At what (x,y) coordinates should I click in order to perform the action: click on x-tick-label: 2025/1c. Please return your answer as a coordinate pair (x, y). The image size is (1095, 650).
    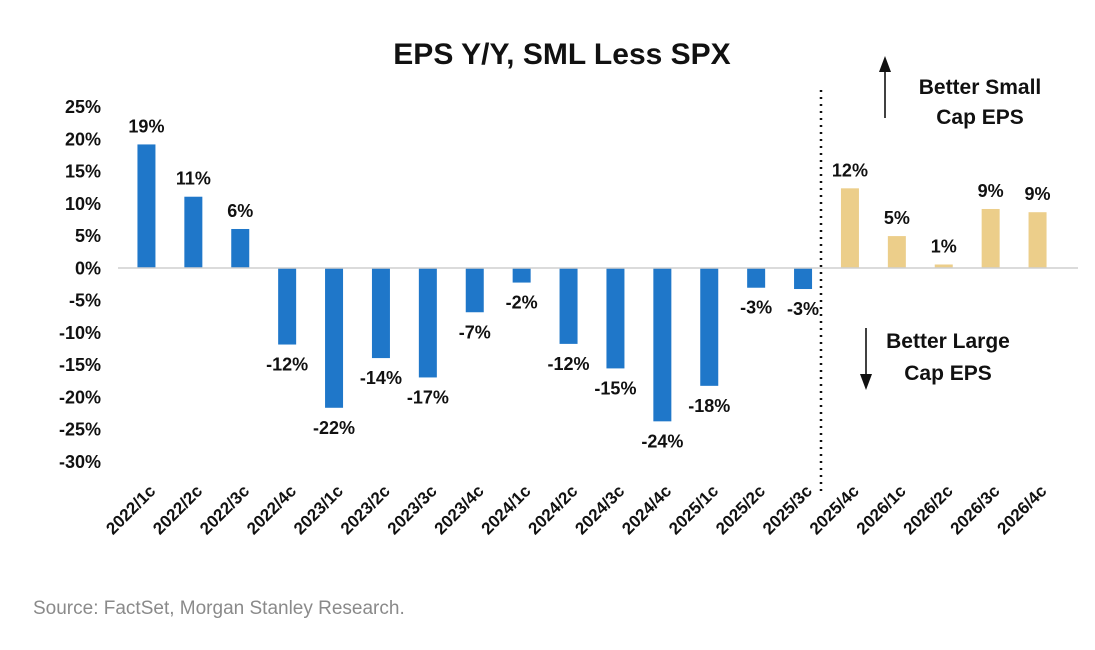
    Looking at the image, I should click on (693, 509).